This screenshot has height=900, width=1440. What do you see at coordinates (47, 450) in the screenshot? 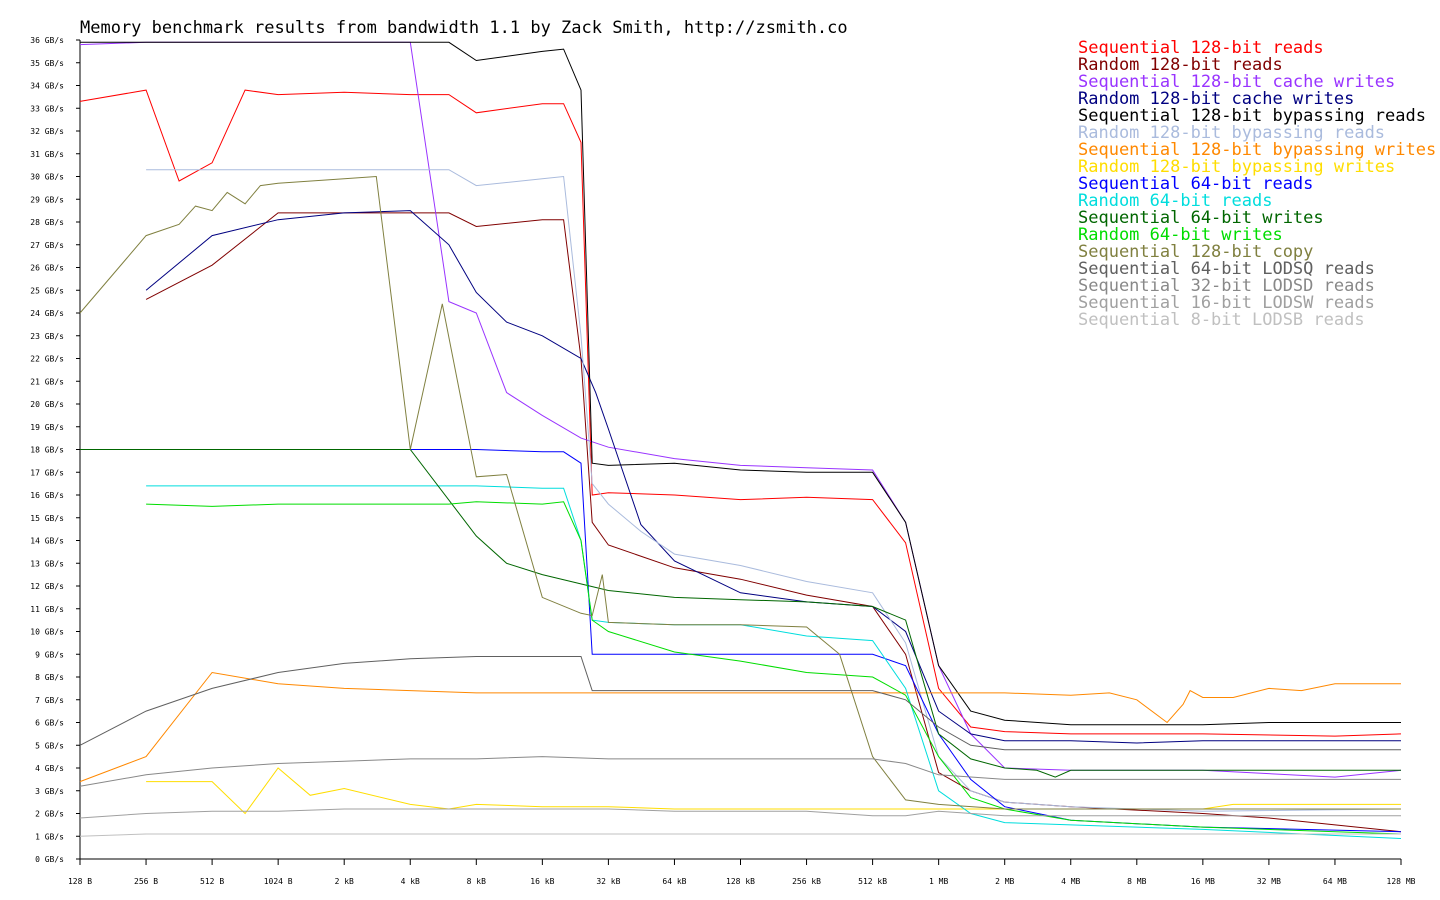
I see `y-tick-label: 18 GB/s` at bounding box center [47, 450].